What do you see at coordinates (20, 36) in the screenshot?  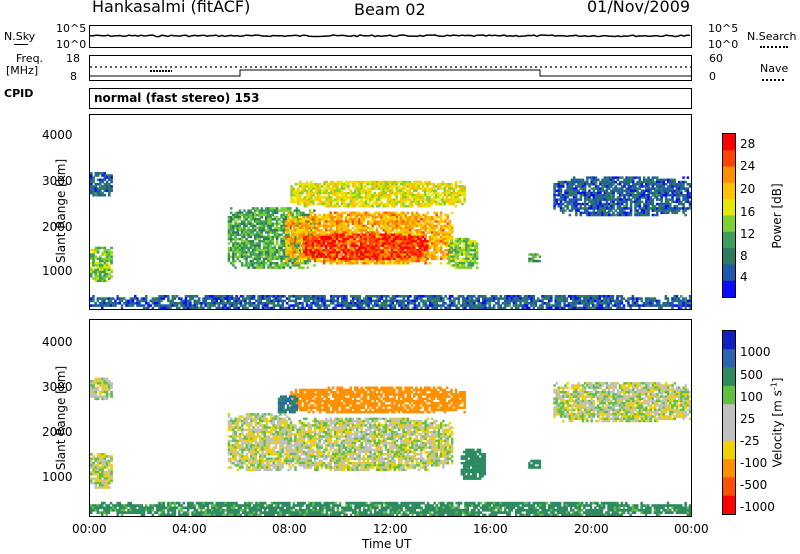 I see `nsky-label: N.Sky` at bounding box center [20, 36].